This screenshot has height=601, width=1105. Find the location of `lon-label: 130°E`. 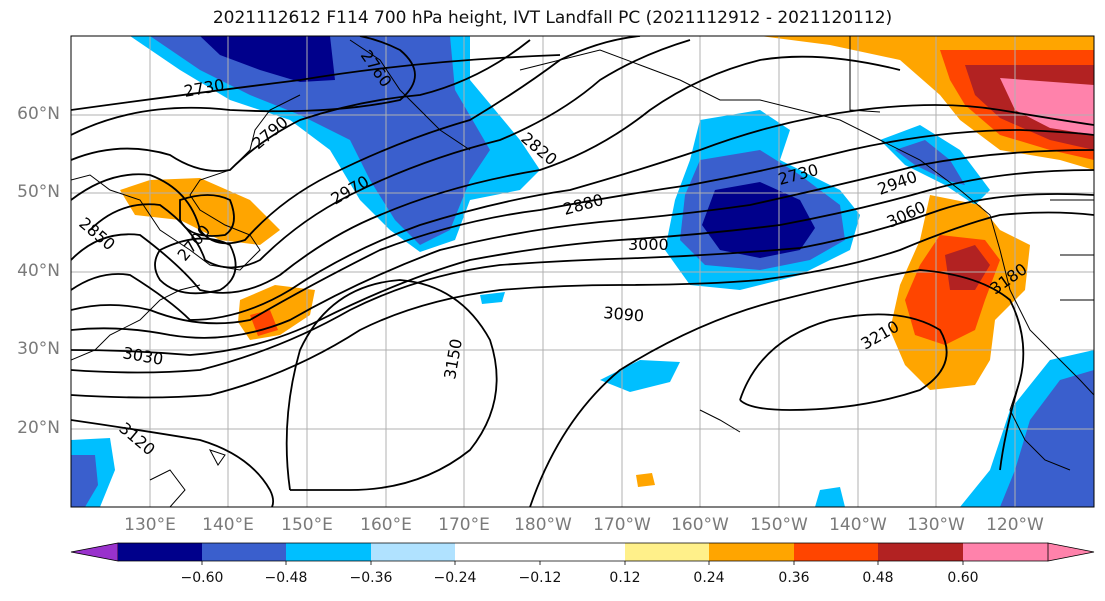

lon-label: 130°E is located at coordinates (150, 525).